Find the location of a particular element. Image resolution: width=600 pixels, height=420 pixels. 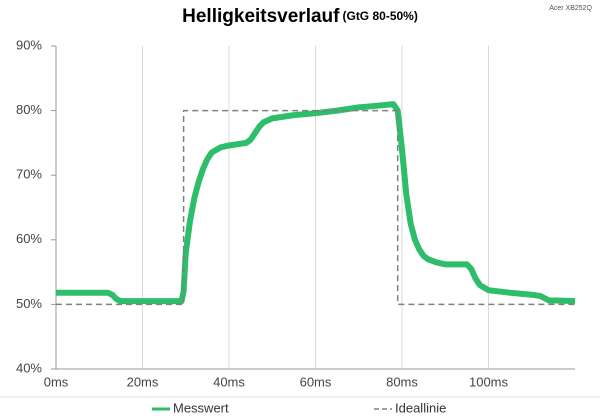

x-tick-label: 60ms is located at coordinates (316, 381).